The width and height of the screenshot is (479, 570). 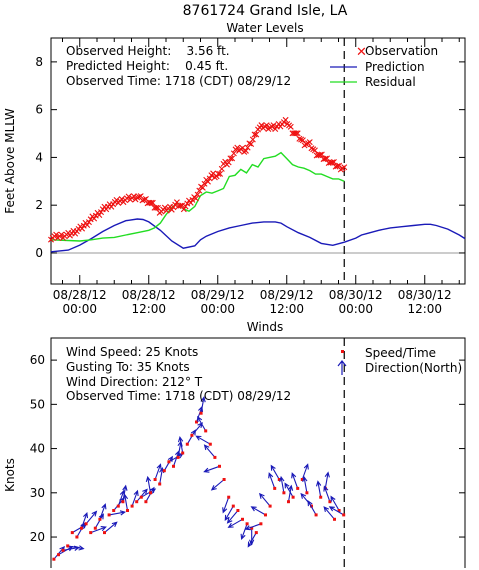 What do you see at coordinates (413, 368) in the screenshot?
I see `legend-direction-label: Direction(North)` at bounding box center [413, 368].